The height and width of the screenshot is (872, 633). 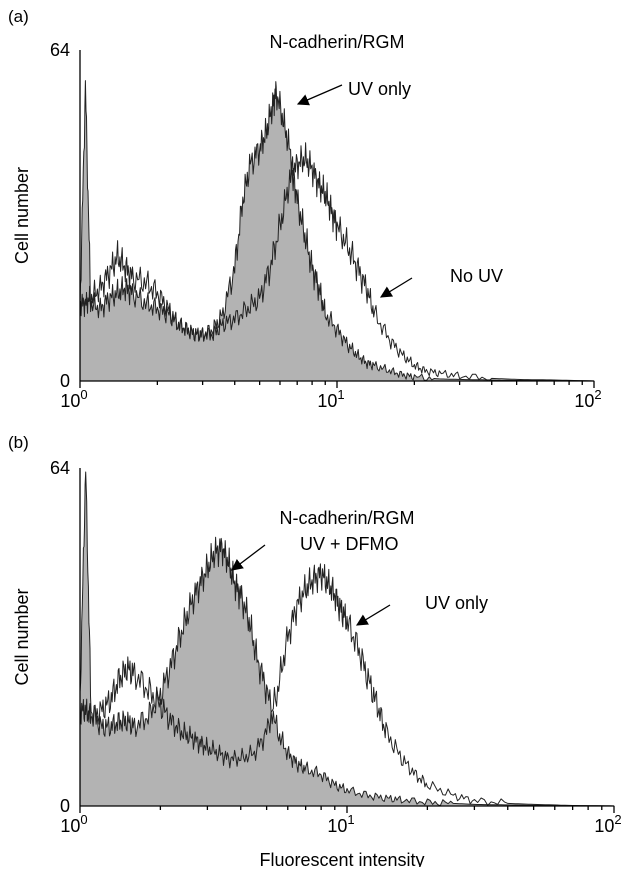 What do you see at coordinates (476, 276) in the screenshot?
I see `annotation-no-uv: No UV` at bounding box center [476, 276].